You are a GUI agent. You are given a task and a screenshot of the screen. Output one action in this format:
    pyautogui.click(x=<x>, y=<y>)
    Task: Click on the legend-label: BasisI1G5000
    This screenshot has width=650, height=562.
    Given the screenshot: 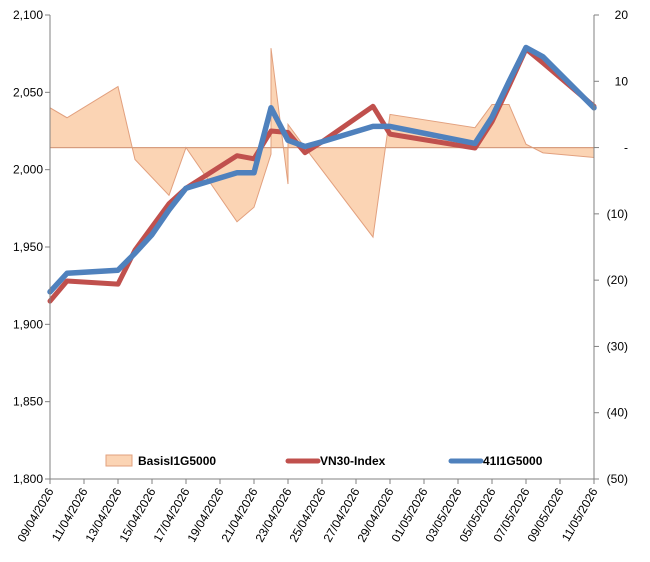 What is the action you would take?
    pyautogui.click(x=177, y=461)
    